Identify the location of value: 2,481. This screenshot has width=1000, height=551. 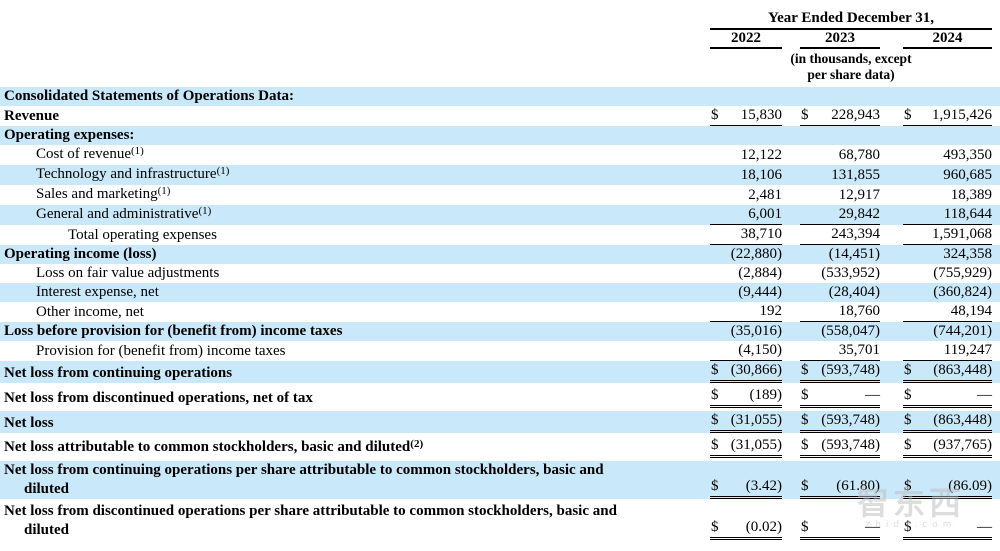
(765, 195).